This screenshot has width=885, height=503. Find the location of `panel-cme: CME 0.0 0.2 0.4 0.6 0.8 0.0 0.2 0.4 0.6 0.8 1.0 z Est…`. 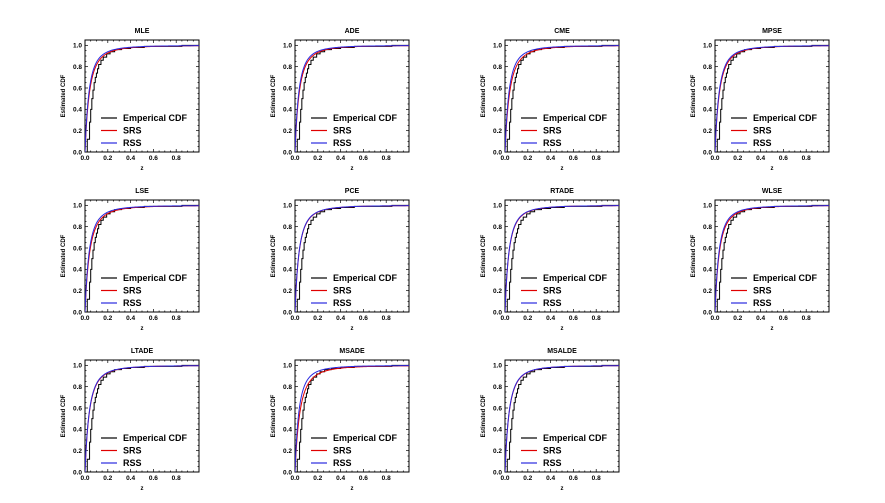

panel-cme: CME 0.0 0.2 0.4 0.6 0.8 0.0 0.2 0.4 0.6 0.8 1.0 z Est… is located at coordinates (550, 100).